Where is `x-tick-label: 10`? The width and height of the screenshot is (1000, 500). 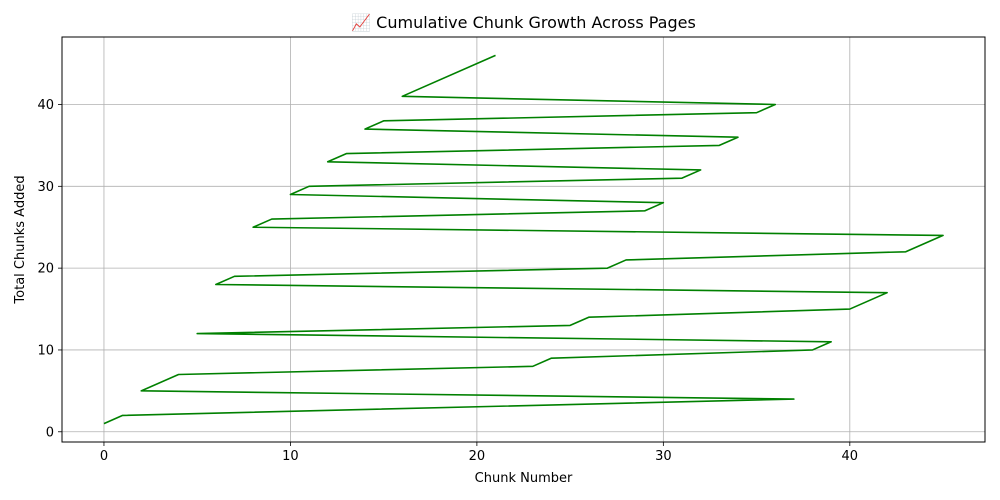 x-tick-label: 10 is located at coordinates (290, 456).